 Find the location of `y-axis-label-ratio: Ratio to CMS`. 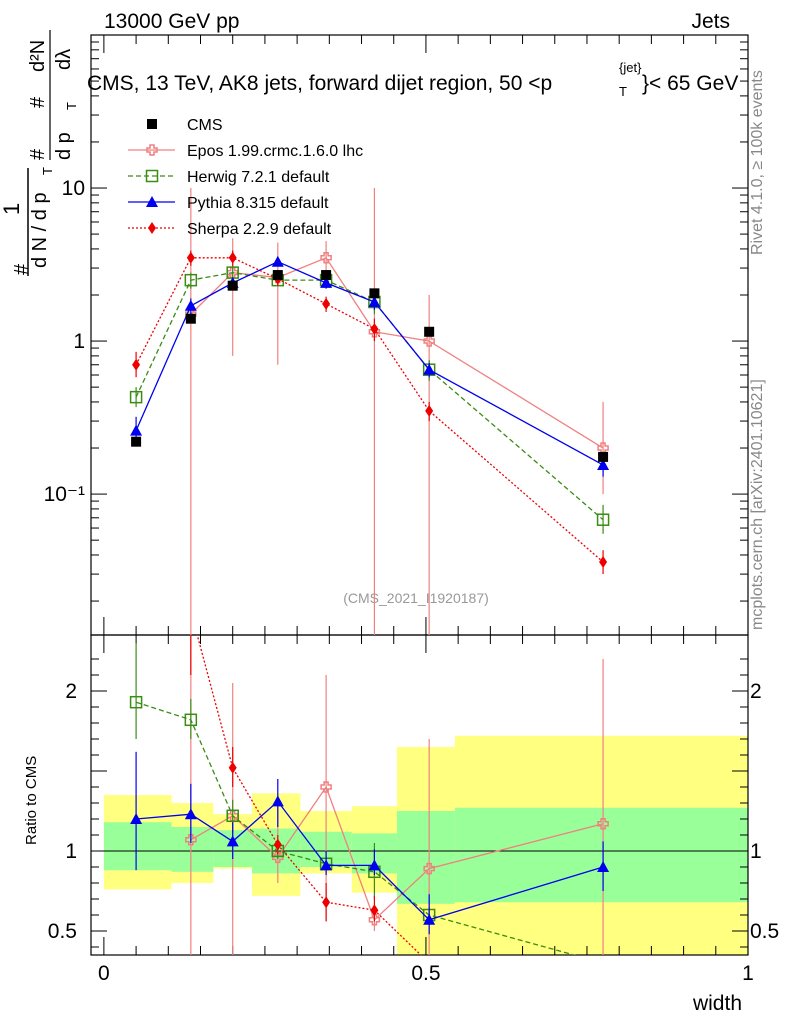

y-axis-label-ratio: Ratio to CMS is located at coordinates (31, 800).